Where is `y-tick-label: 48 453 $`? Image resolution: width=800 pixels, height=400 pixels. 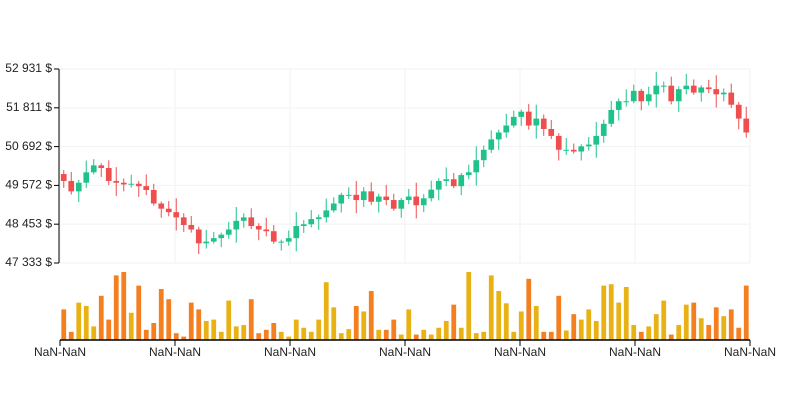
y-tick-label: 48 453 $ is located at coordinates (28, 223).